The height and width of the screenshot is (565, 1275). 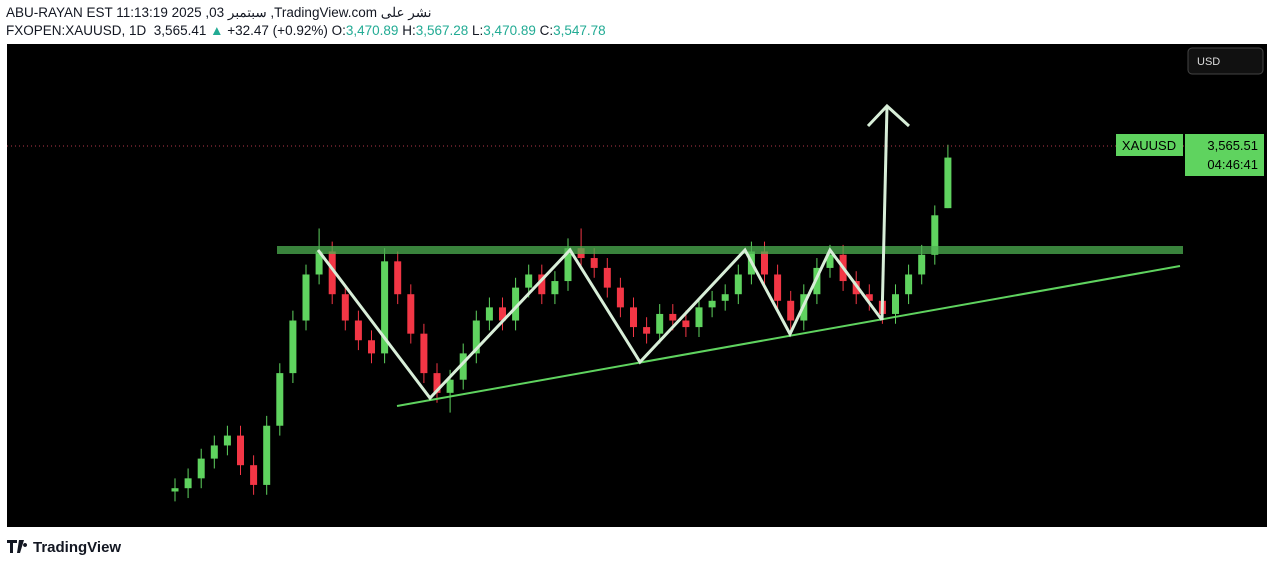 What do you see at coordinates (180, 30) in the screenshot?
I see `price: 3,565.41` at bounding box center [180, 30].